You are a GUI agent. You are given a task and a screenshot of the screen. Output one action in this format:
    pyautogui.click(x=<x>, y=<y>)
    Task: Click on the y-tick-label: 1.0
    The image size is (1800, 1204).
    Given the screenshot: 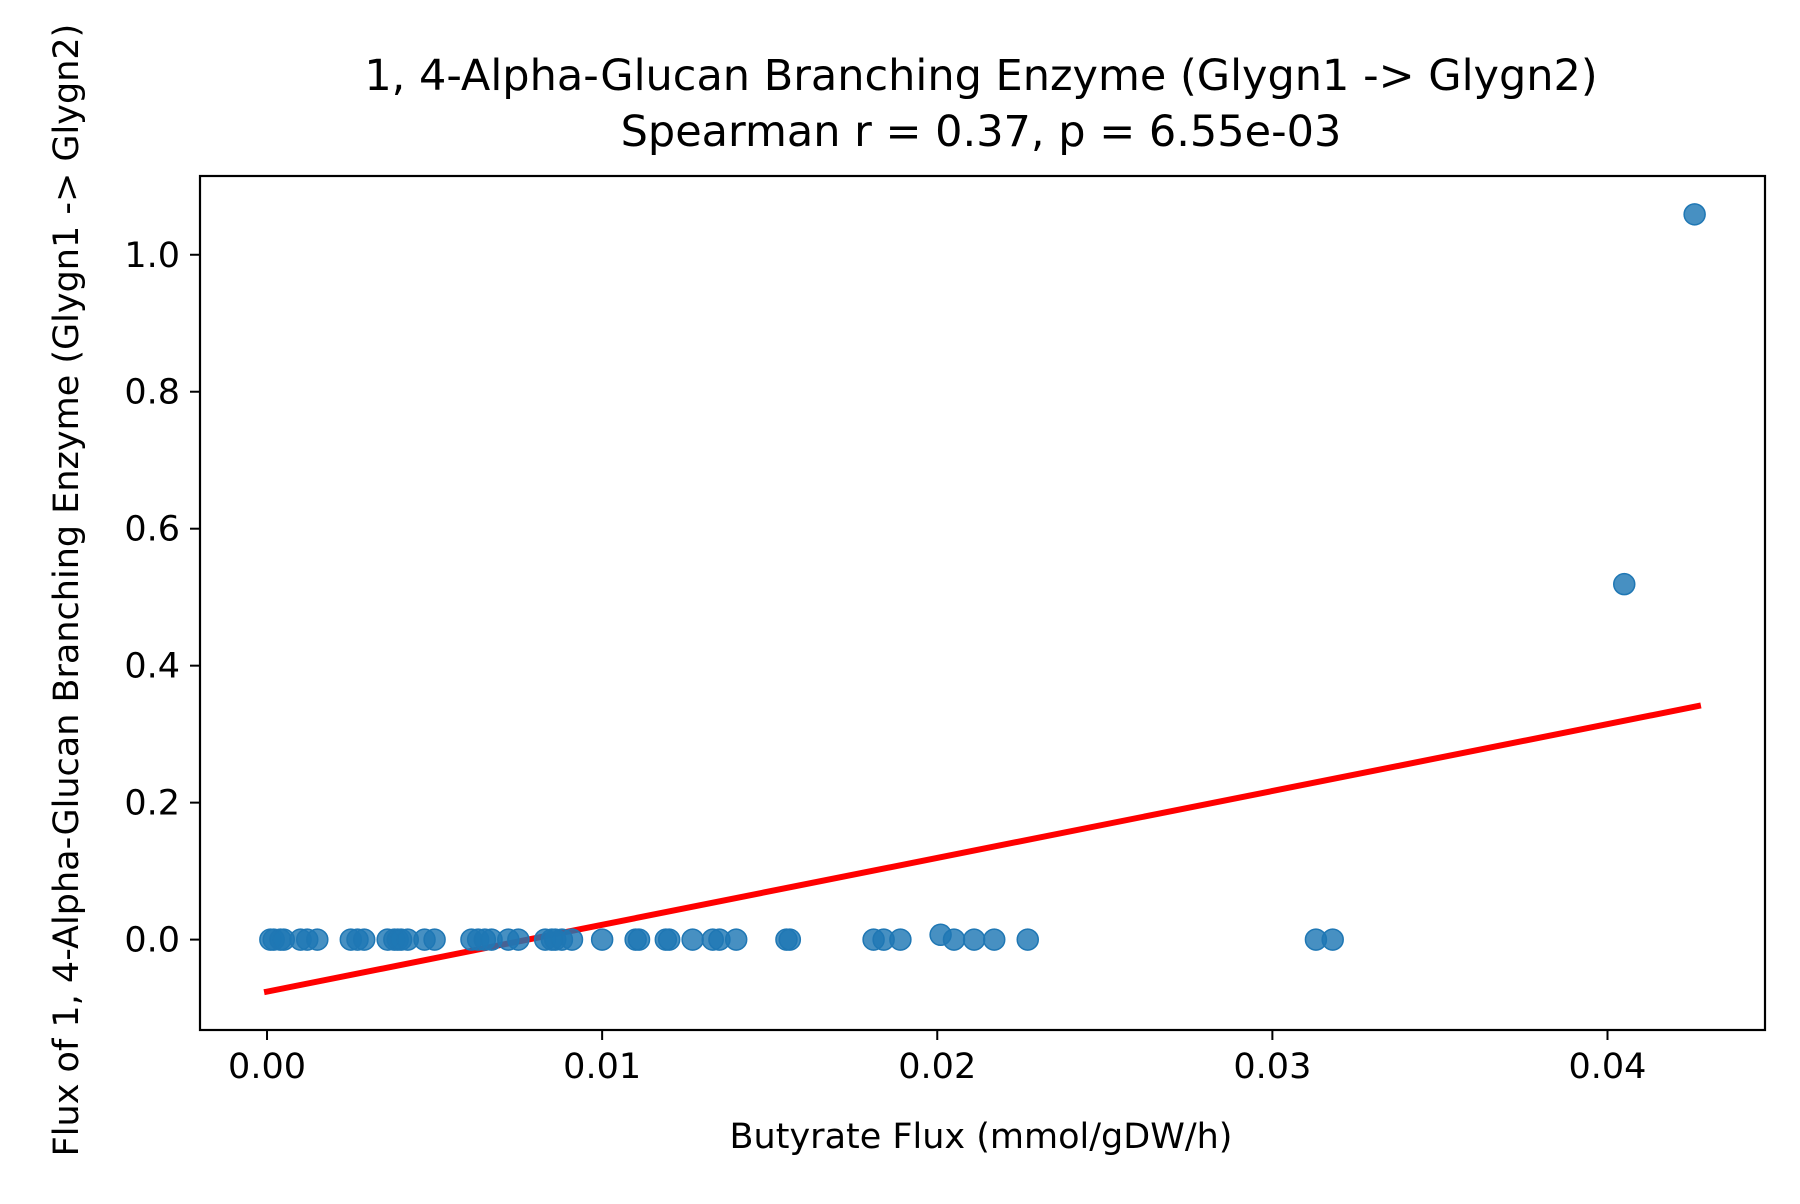 What is the action you would take?
    pyautogui.click(x=152, y=256)
    